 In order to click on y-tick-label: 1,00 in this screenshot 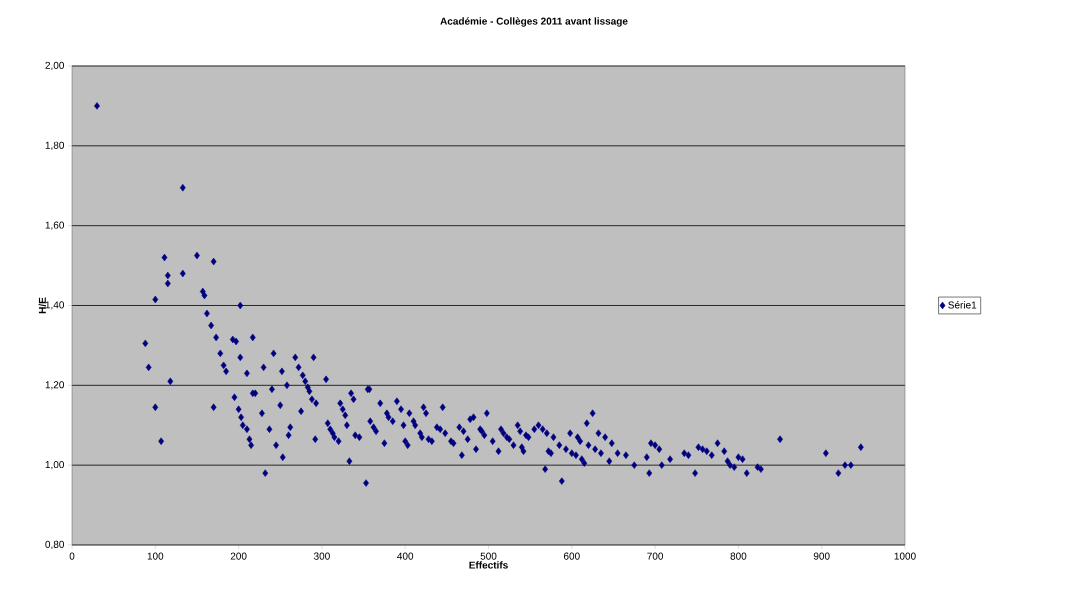, I will do `click(55, 465)`.